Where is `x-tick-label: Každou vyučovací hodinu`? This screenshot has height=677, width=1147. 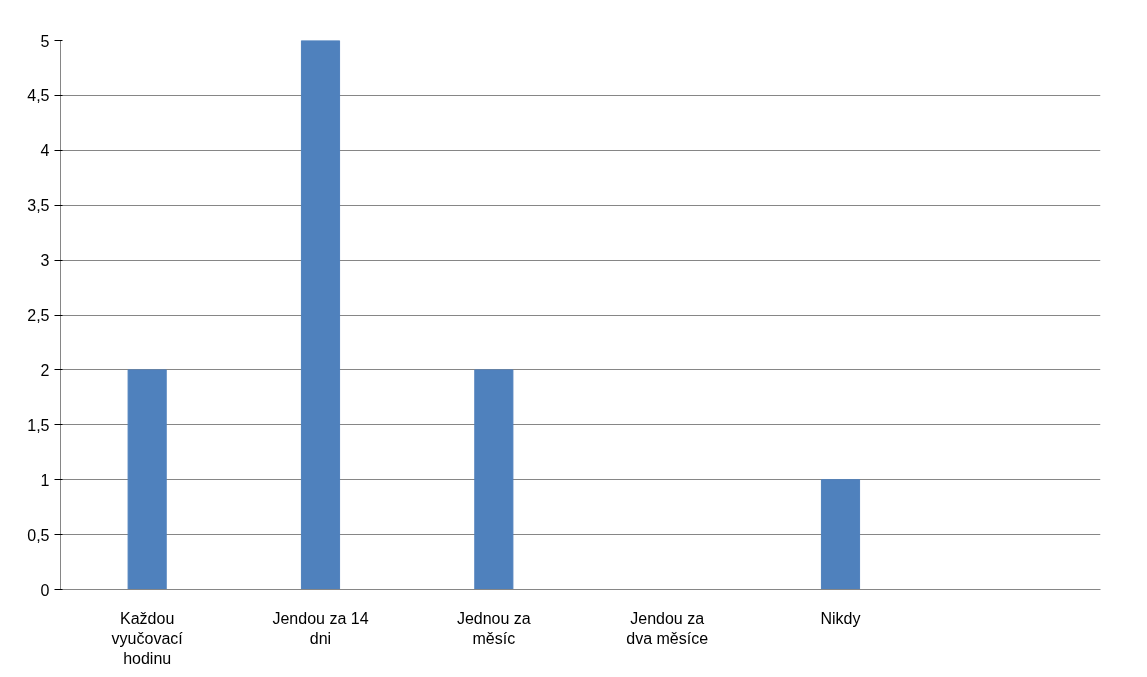
x-tick-label: Každou vyučovací hodinu is located at coordinates (147, 638).